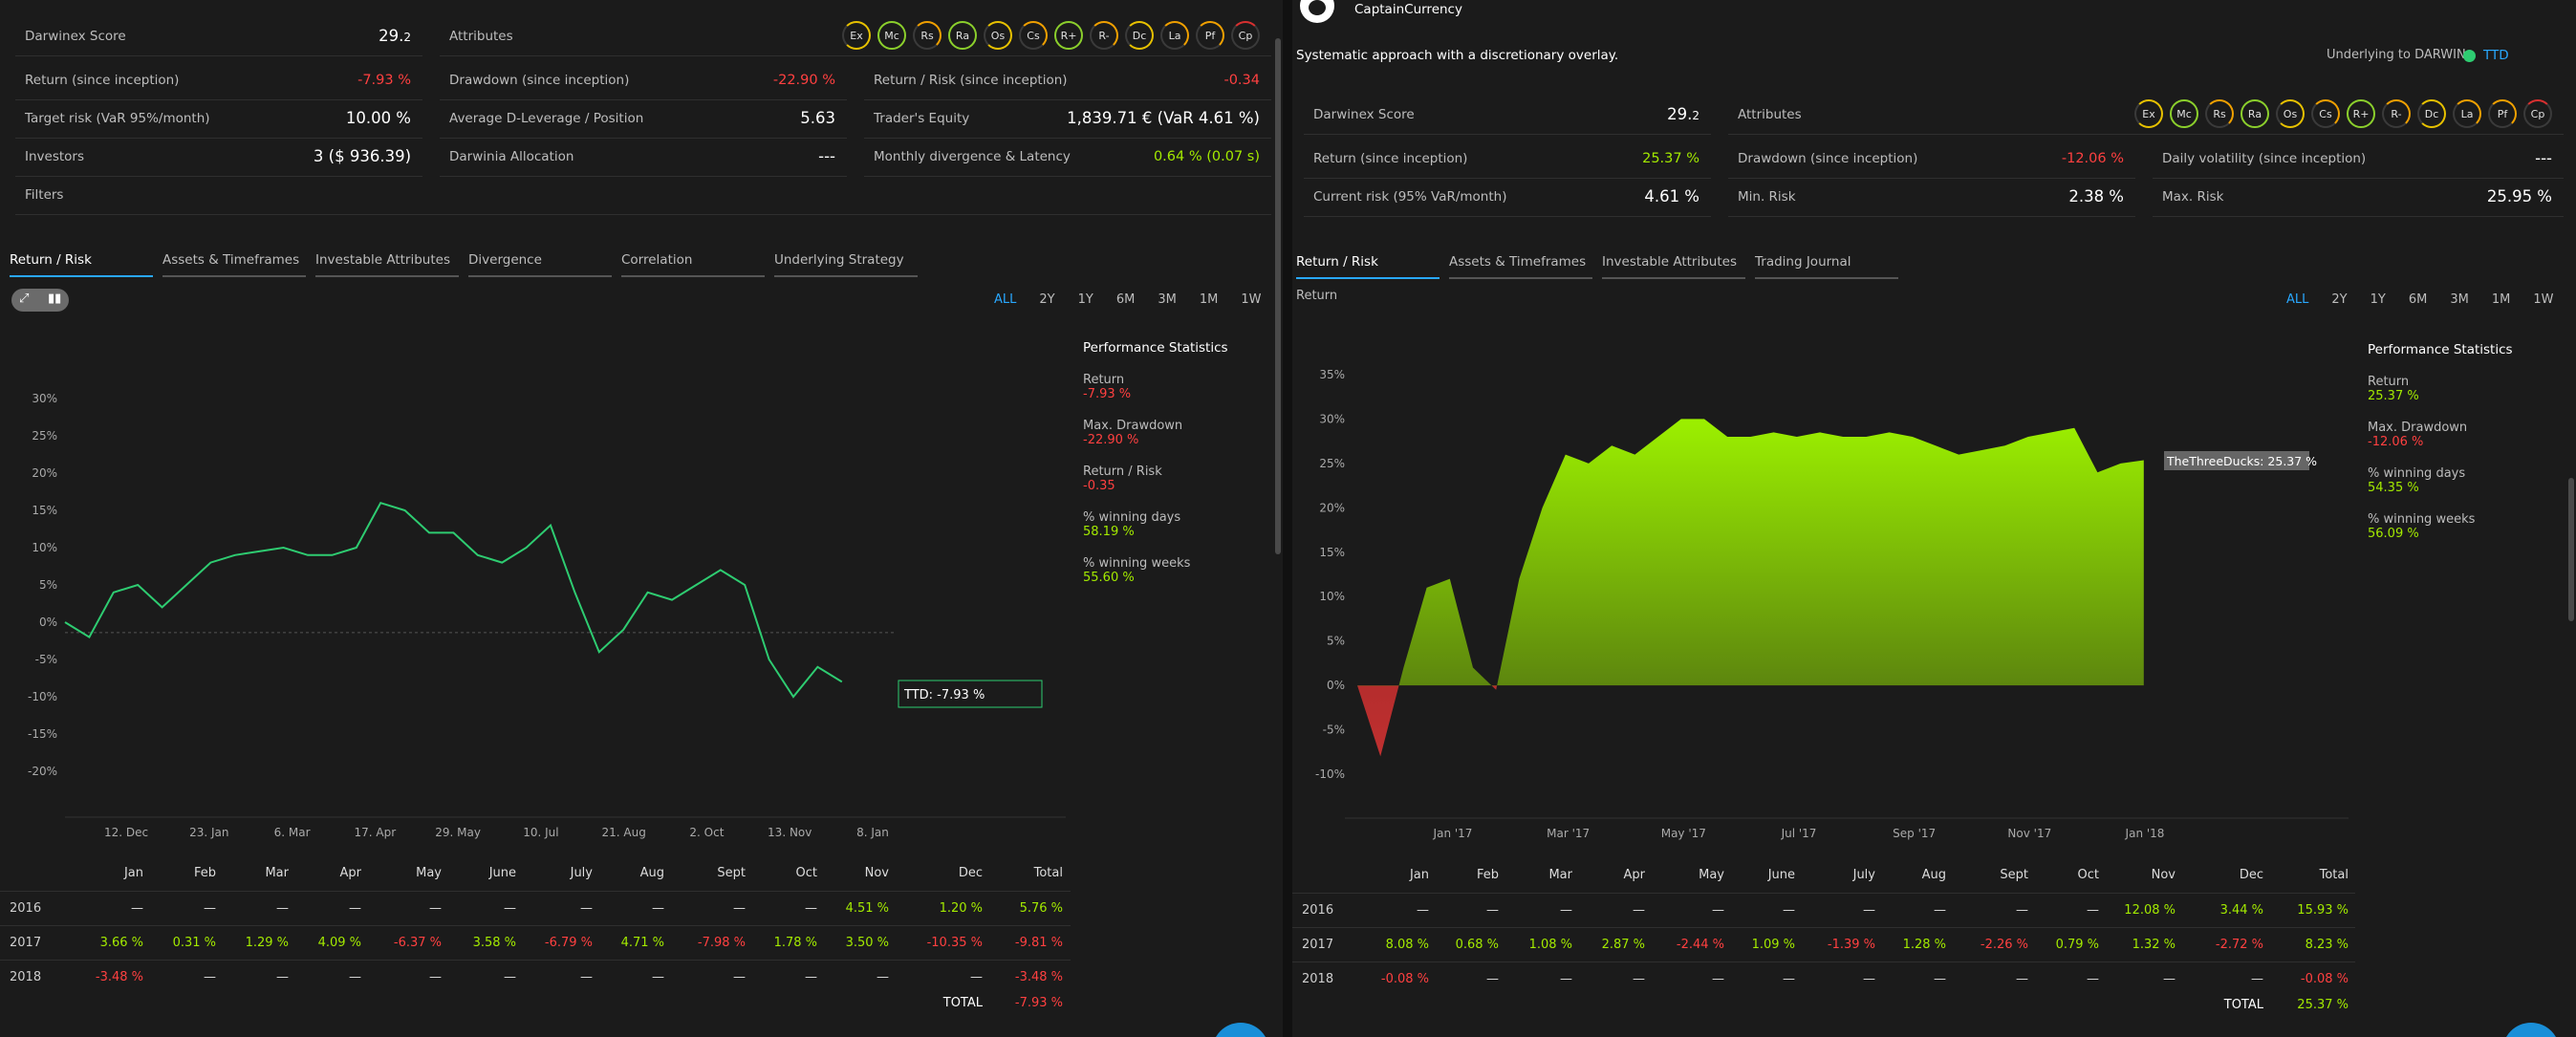 The height and width of the screenshot is (1037, 2576). Describe the element at coordinates (2193, 197) in the screenshot. I see `right-max-risk-label: Max. Risk` at that location.